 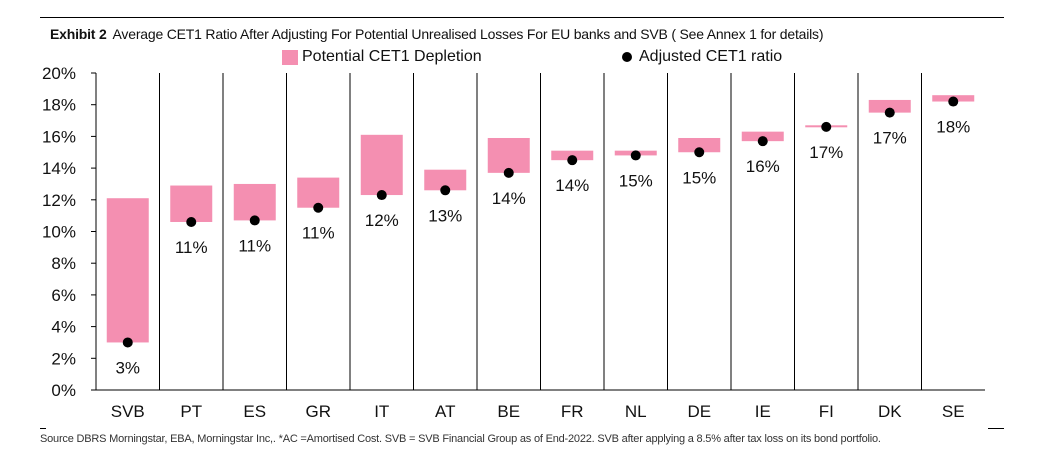 What do you see at coordinates (63, 295) in the screenshot?
I see `y-tick-label: 6%` at bounding box center [63, 295].